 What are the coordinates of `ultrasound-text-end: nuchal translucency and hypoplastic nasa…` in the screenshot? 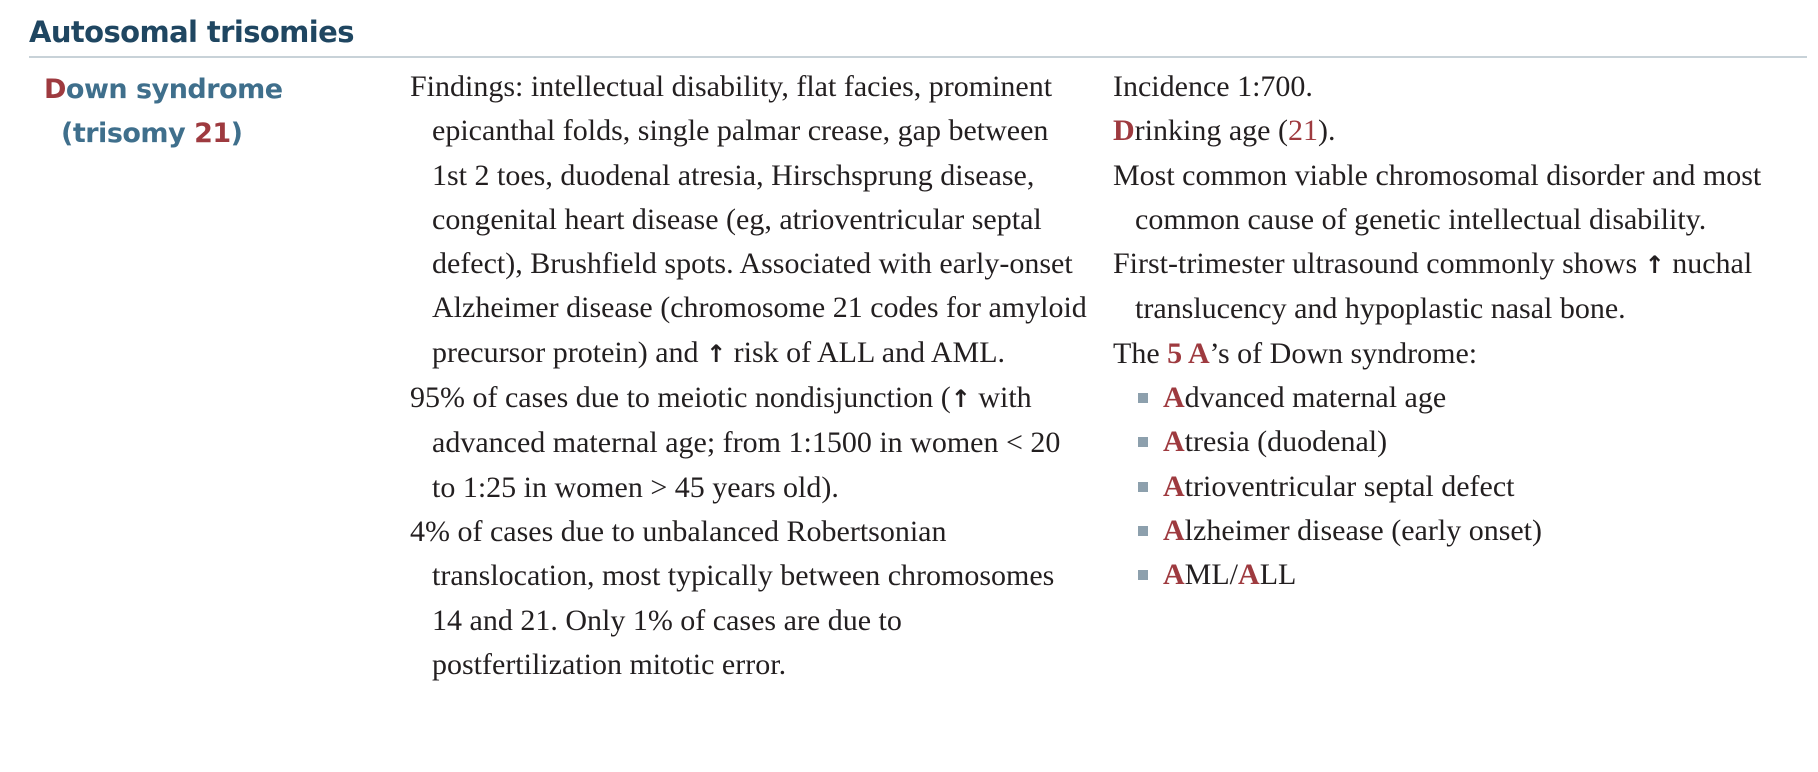 It's located at (1444, 286).